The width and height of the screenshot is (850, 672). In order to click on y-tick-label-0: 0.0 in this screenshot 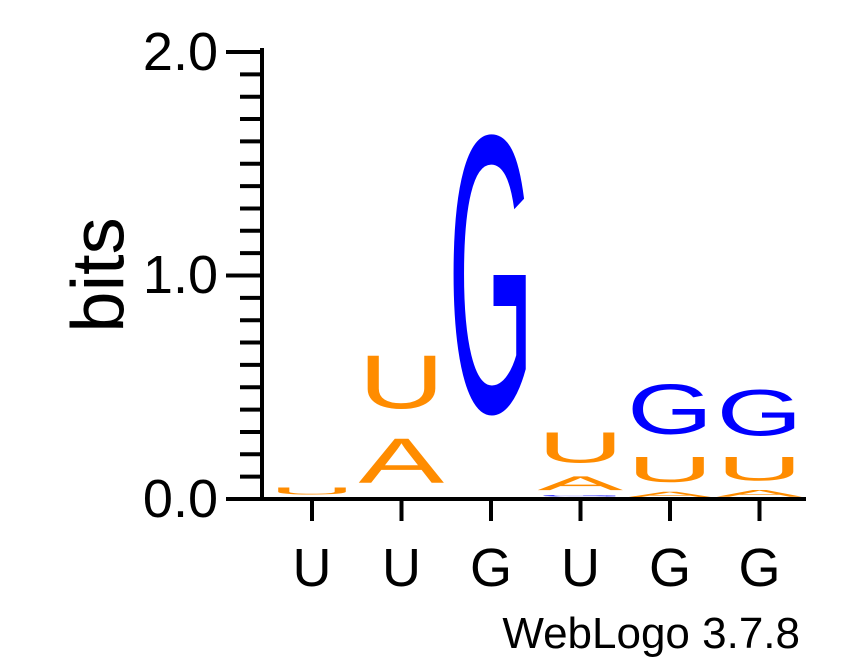, I will do `click(180, 499)`.